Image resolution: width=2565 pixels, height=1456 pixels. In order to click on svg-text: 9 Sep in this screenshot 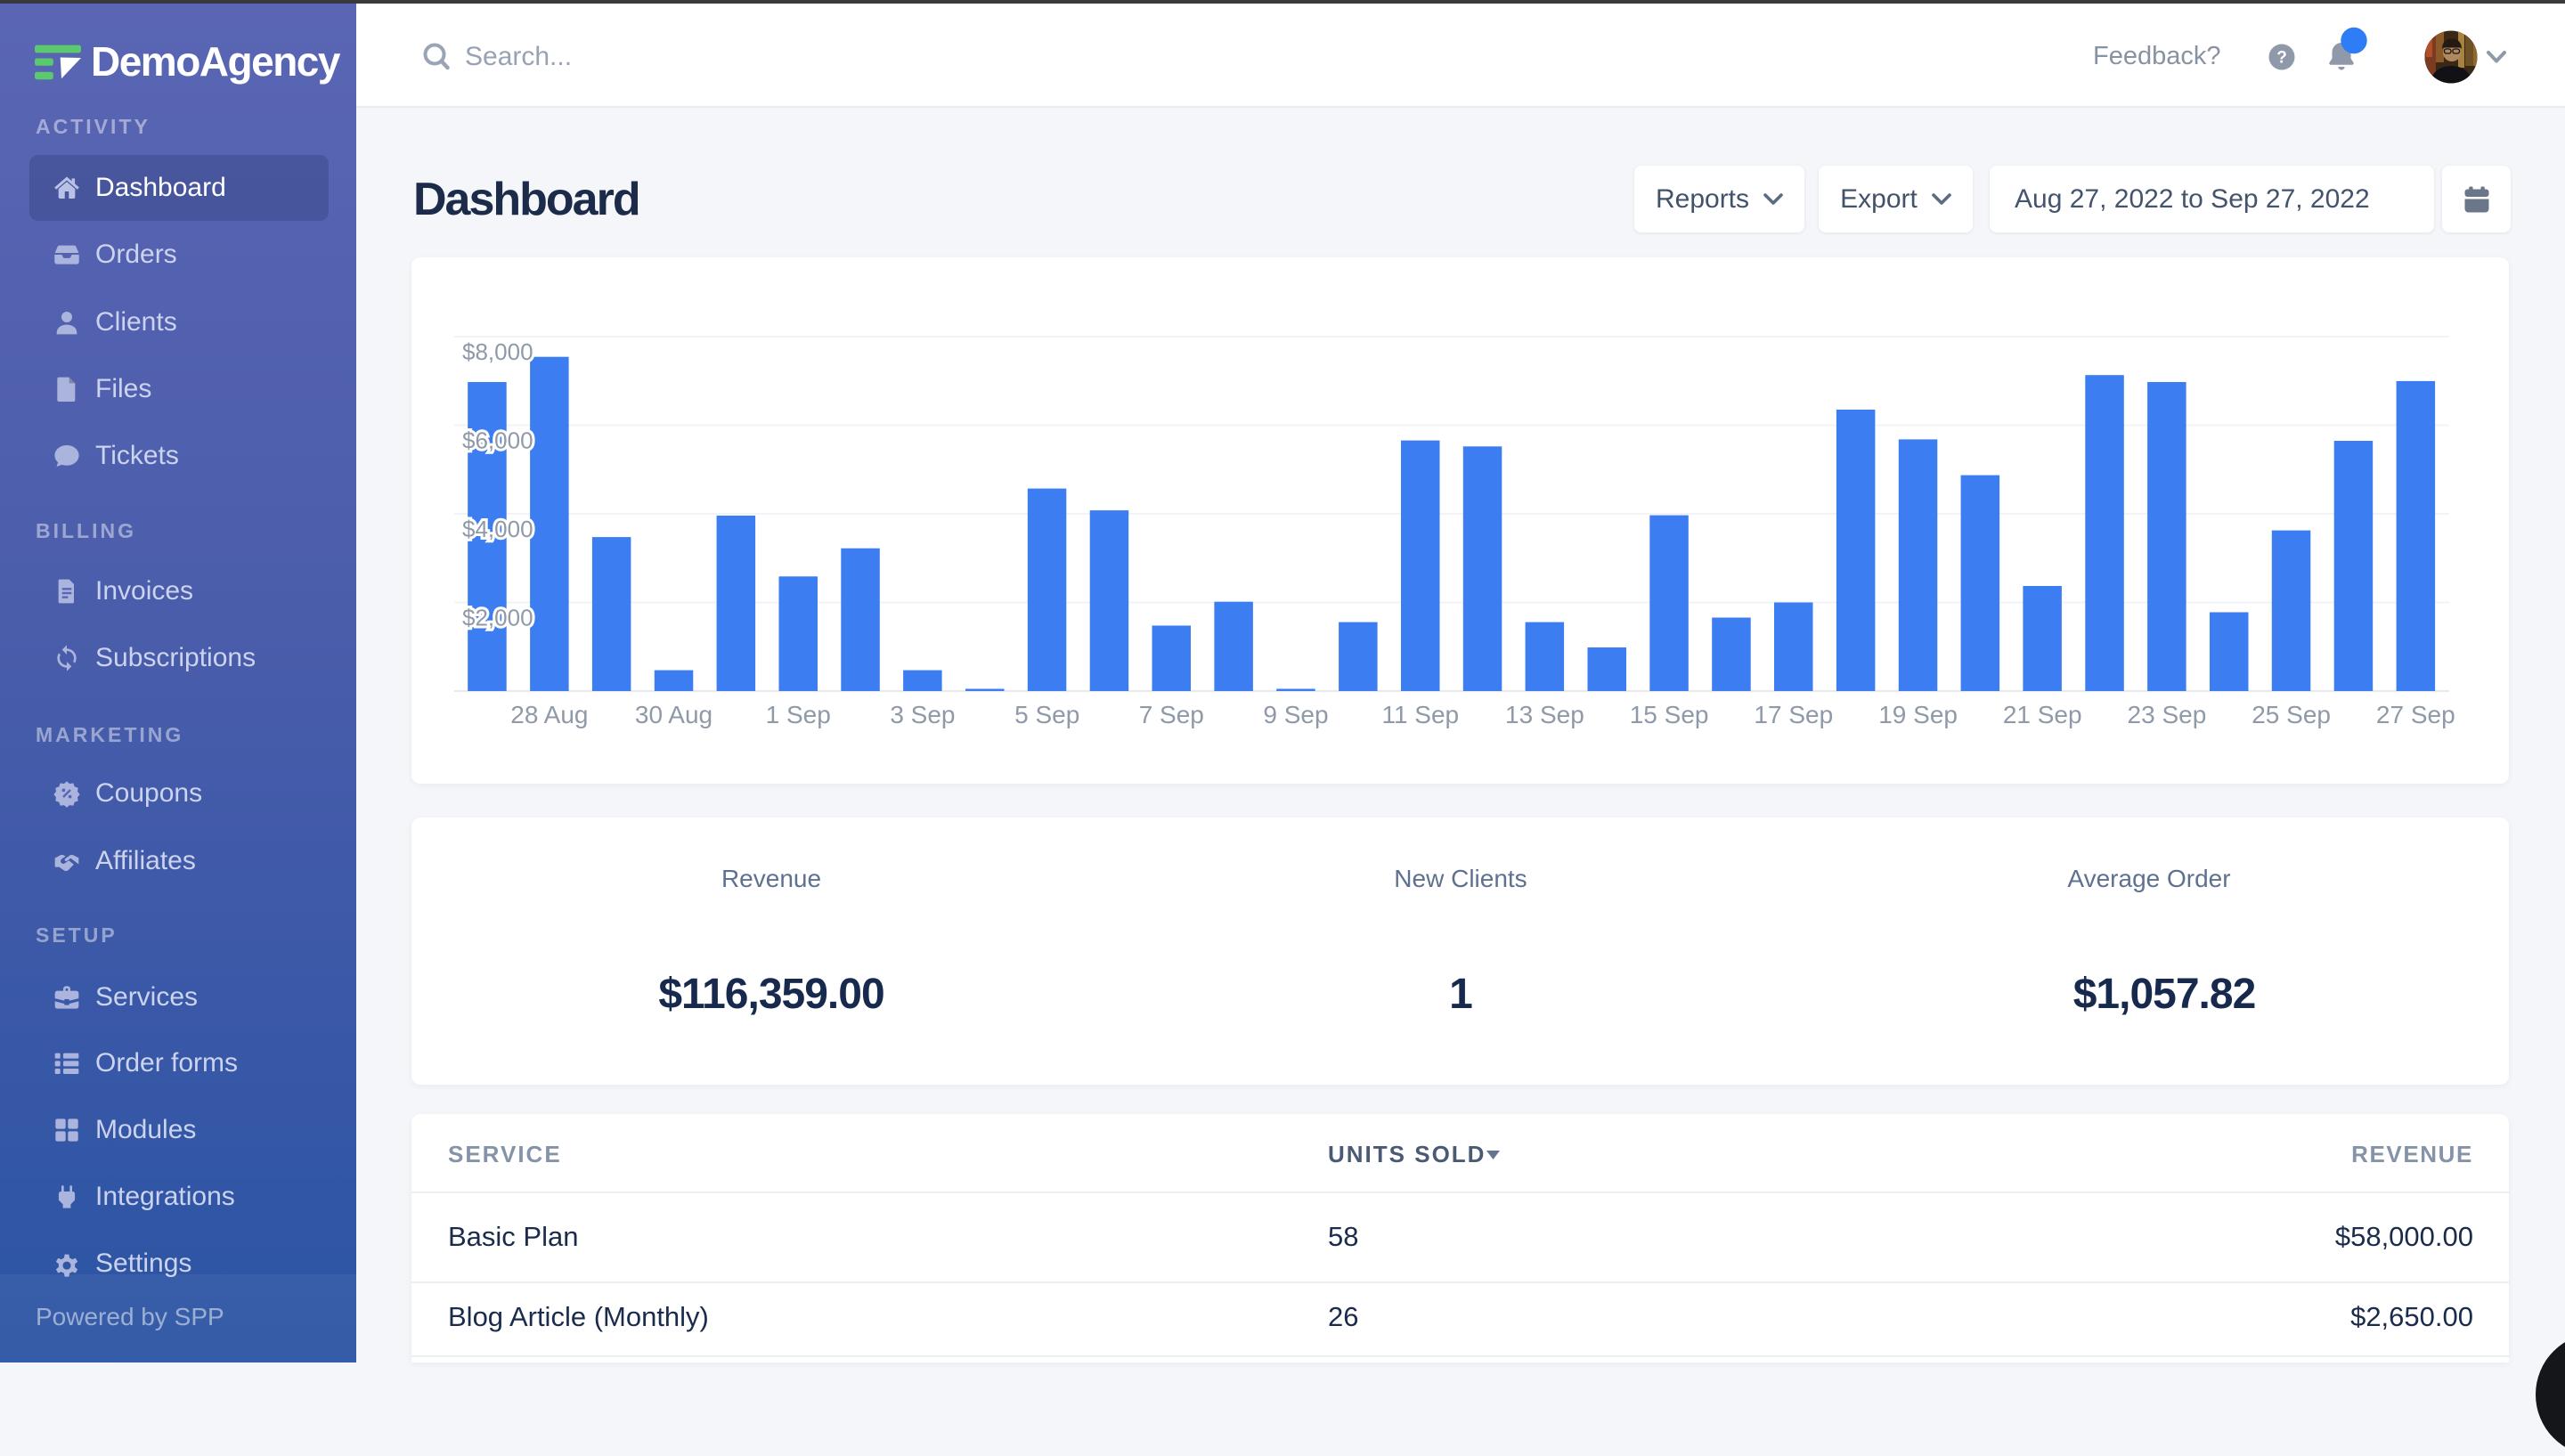, I will do `click(1295, 714)`.